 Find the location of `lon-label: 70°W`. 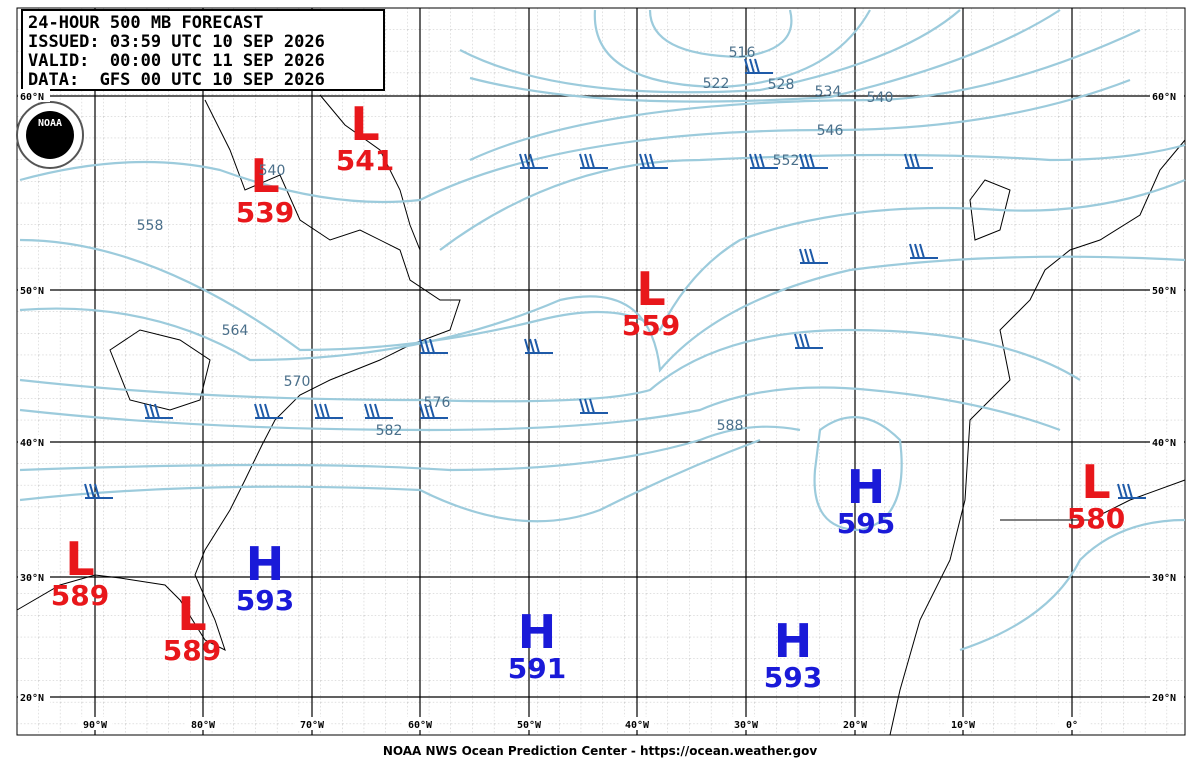

lon-label: 70°W is located at coordinates (312, 725).